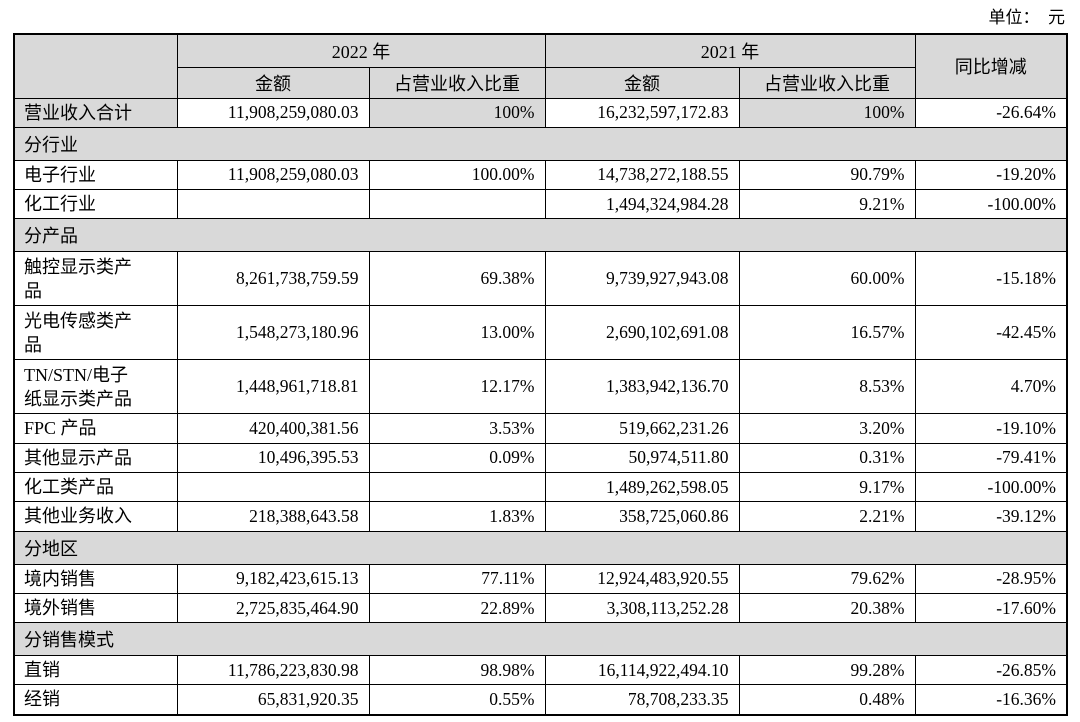 This screenshot has width=1080, height=722. Describe the element at coordinates (78, 112) in the screenshot. I see `row-label: 营业收入合计` at that location.